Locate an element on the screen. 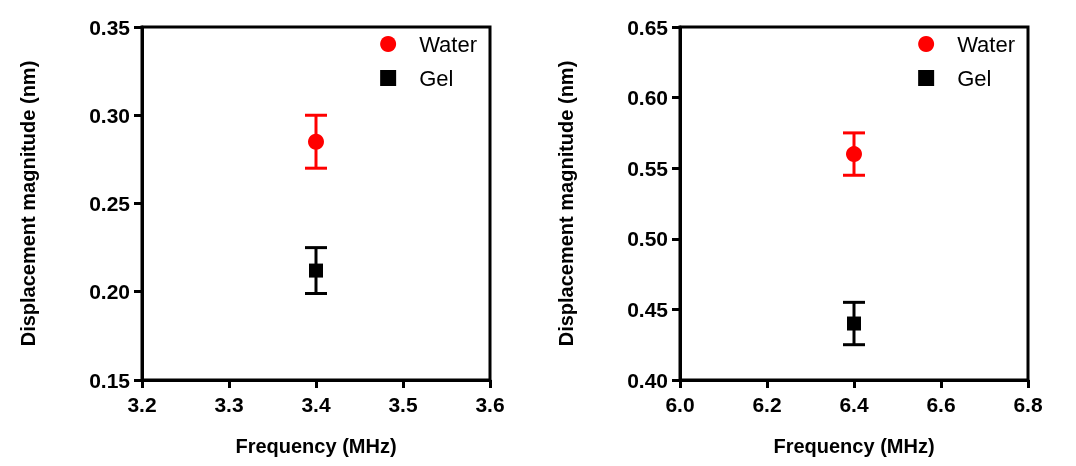 The width and height of the screenshot is (1076, 466). y-tick-label: 0.60 is located at coordinates (647, 98).